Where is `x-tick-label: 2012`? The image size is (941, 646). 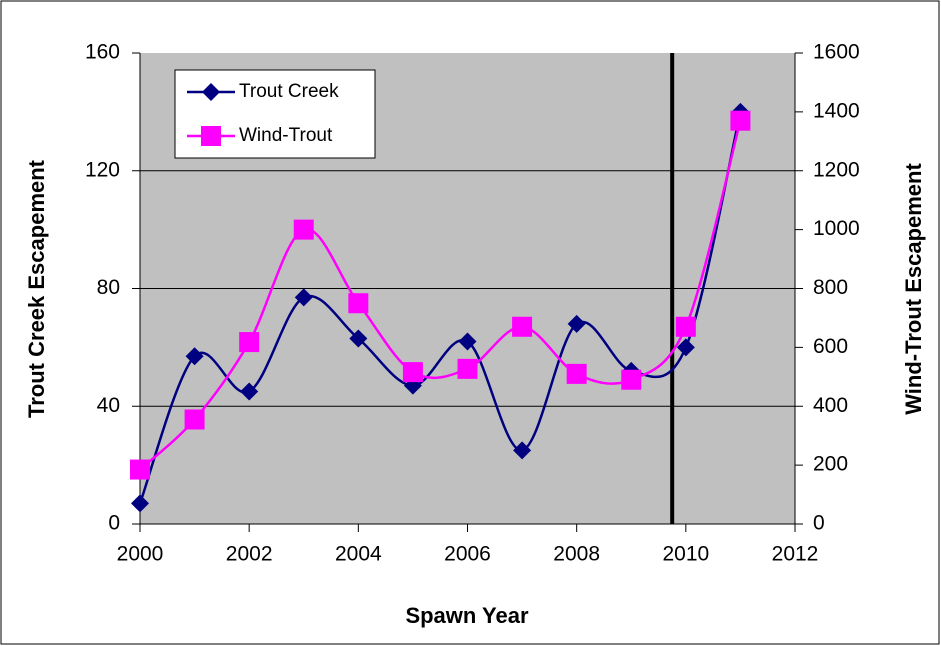
x-tick-label: 2012 is located at coordinates (795, 554).